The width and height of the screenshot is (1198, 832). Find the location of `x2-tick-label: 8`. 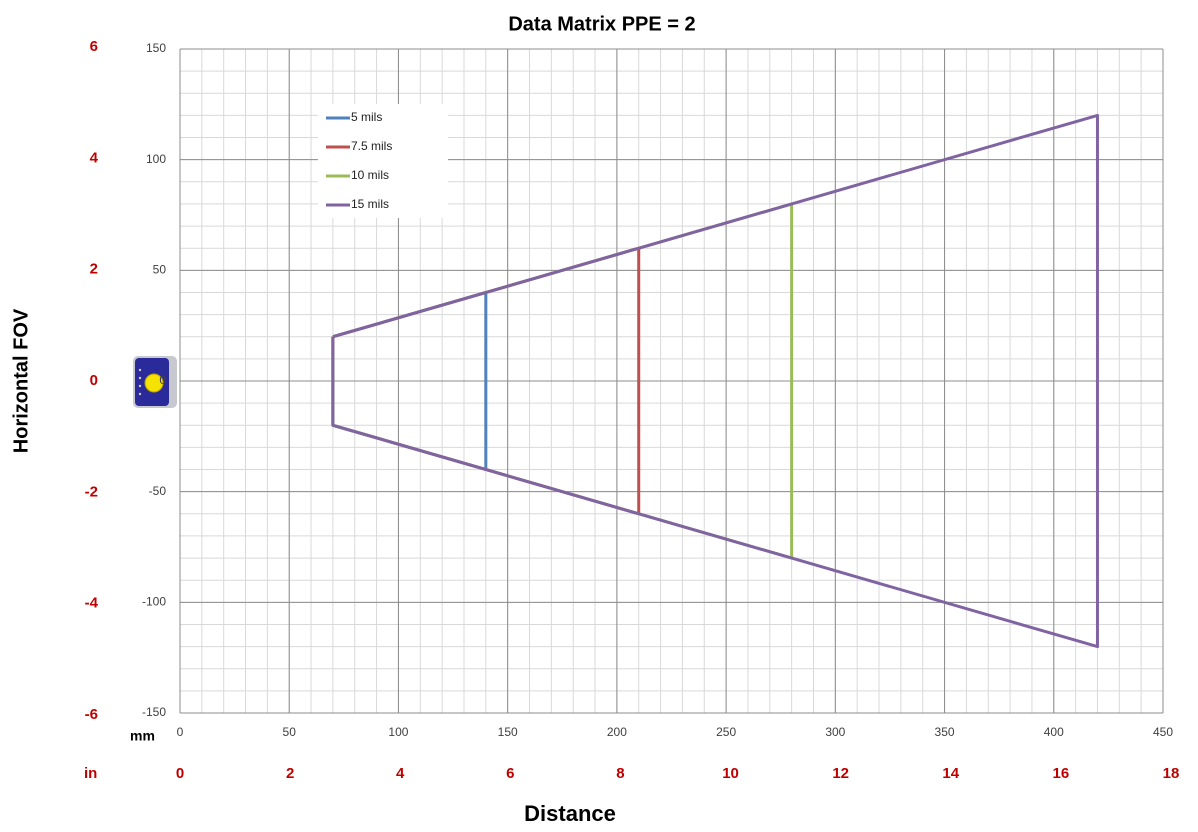

x2-tick-label: 8 is located at coordinates (620, 773).